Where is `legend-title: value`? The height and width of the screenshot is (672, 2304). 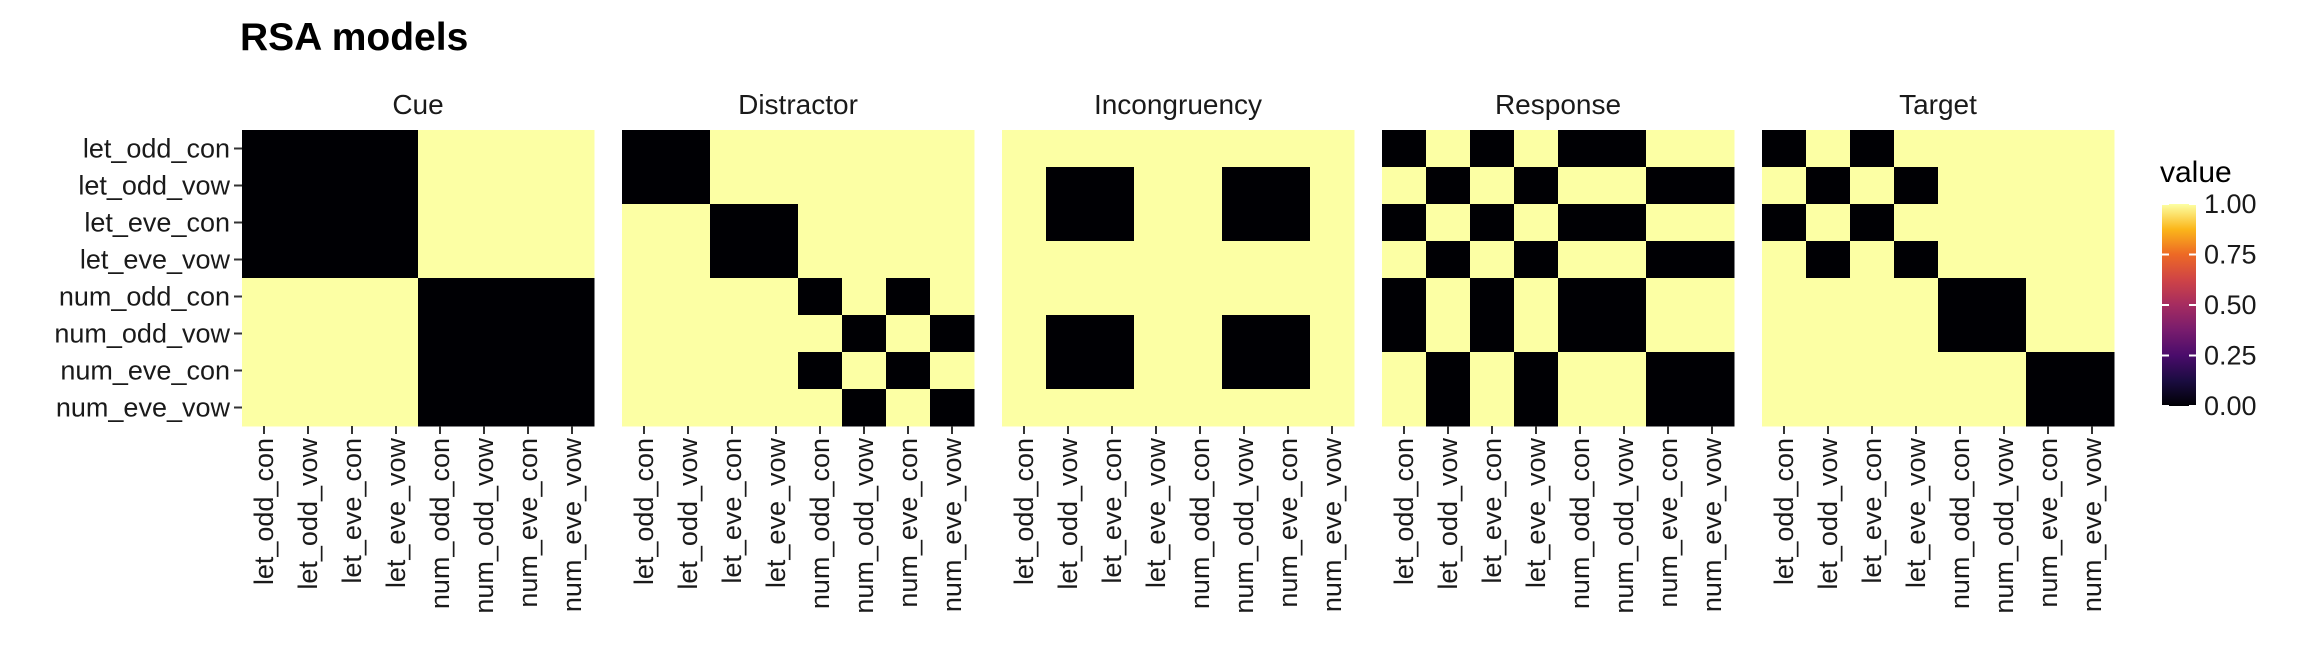
legend-title: value is located at coordinates (2196, 172).